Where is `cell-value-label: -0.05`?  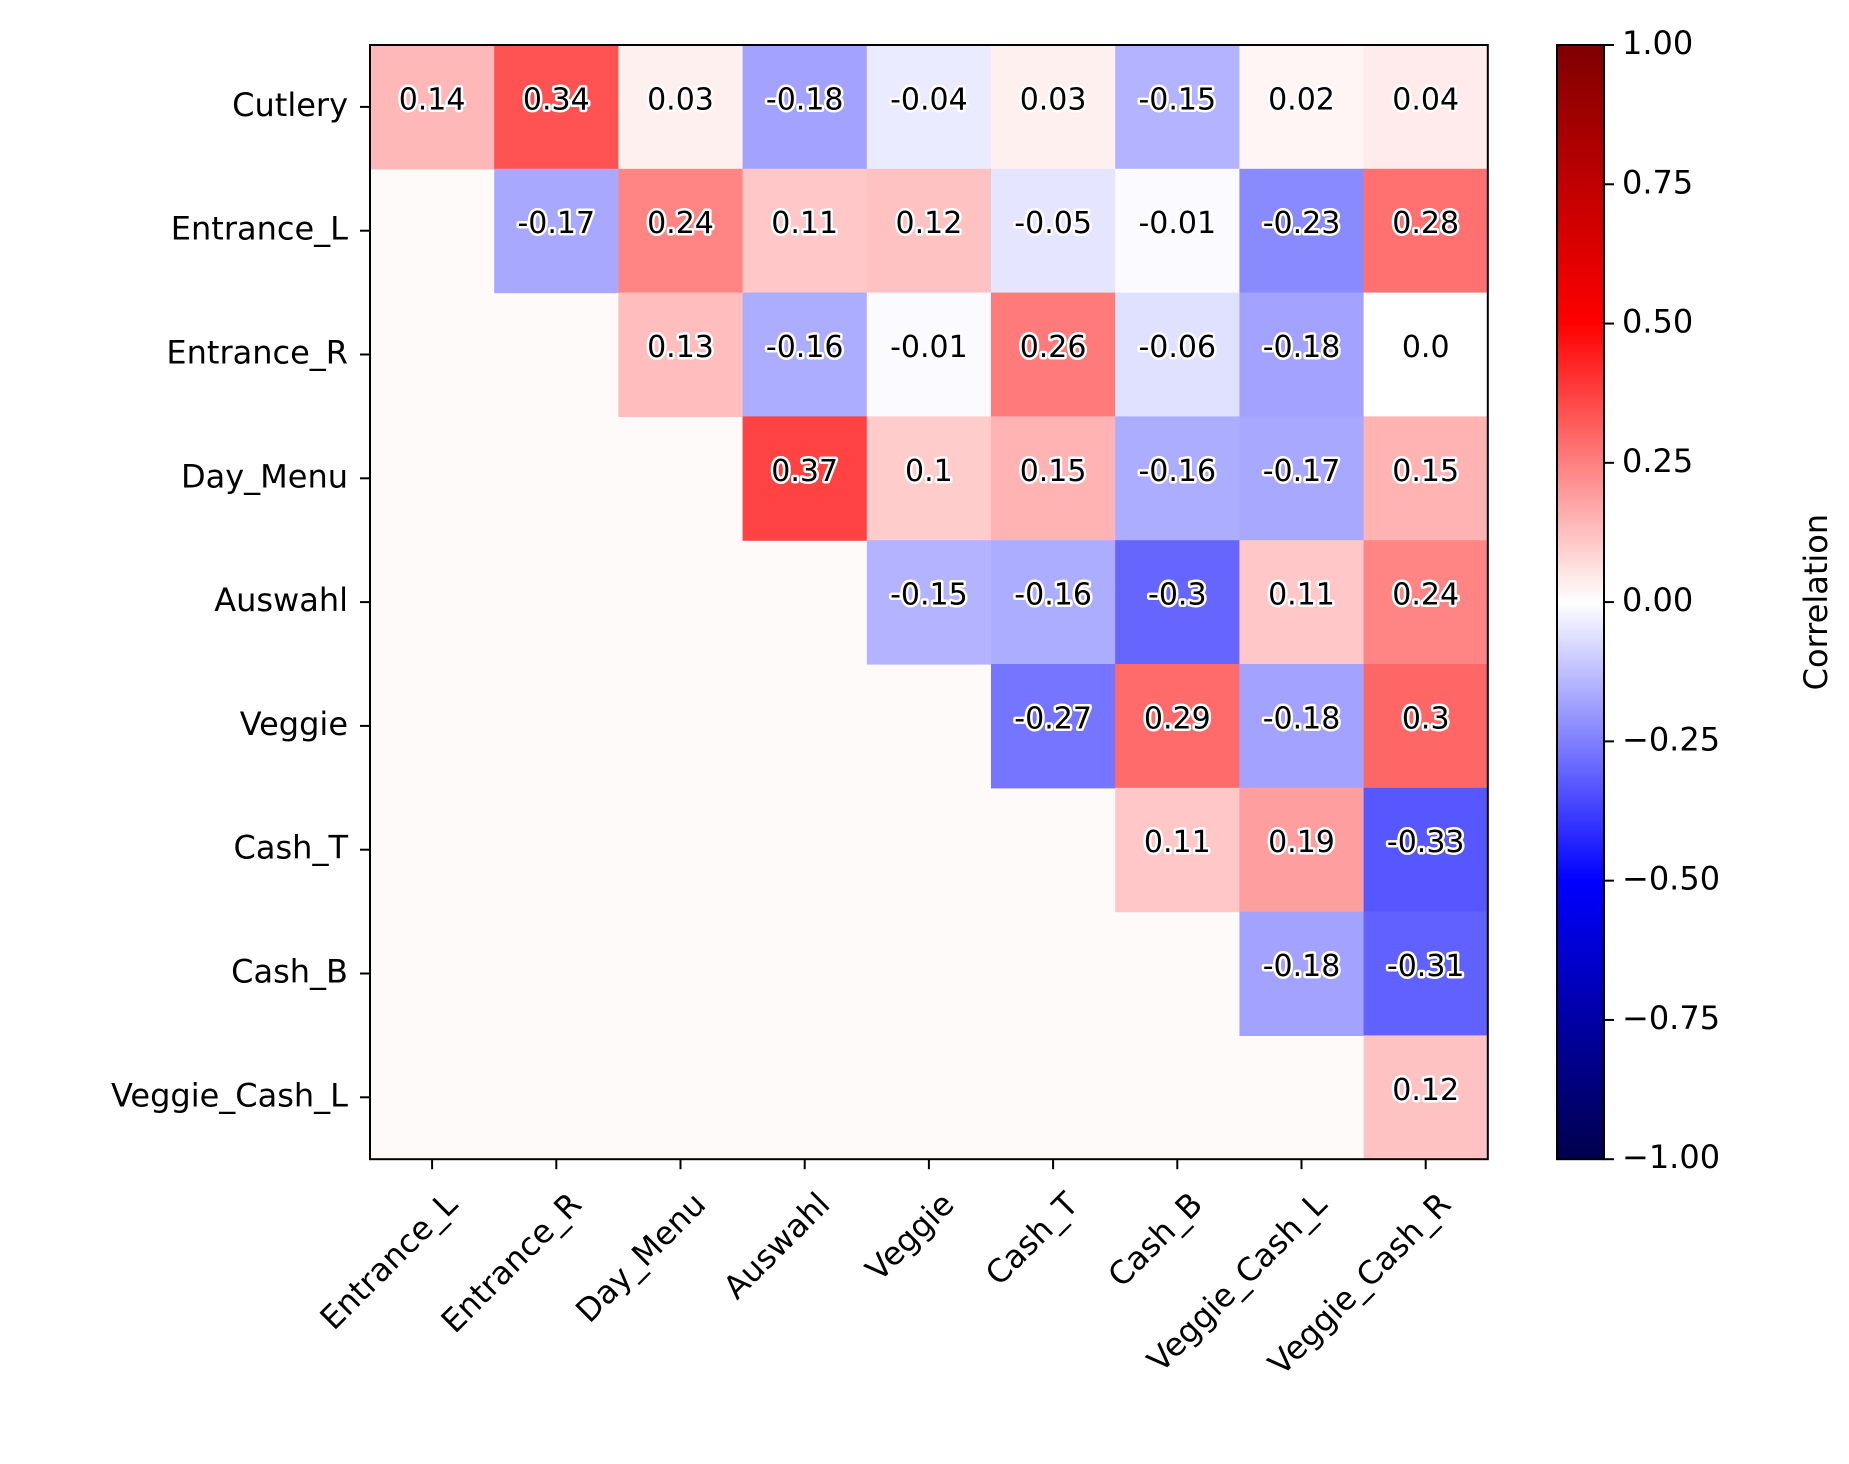 cell-value-label: -0.05 is located at coordinates (1053, 223).